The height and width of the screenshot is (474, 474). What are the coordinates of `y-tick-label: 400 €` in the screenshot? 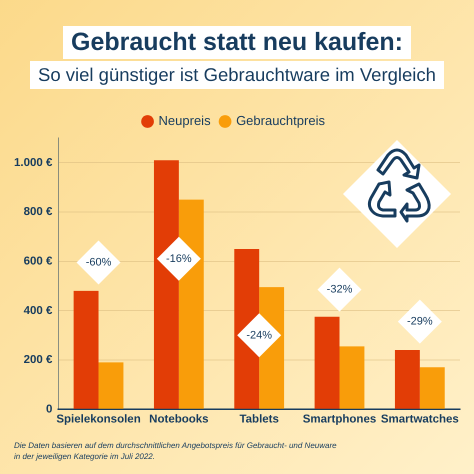 It's located at (38, 310).